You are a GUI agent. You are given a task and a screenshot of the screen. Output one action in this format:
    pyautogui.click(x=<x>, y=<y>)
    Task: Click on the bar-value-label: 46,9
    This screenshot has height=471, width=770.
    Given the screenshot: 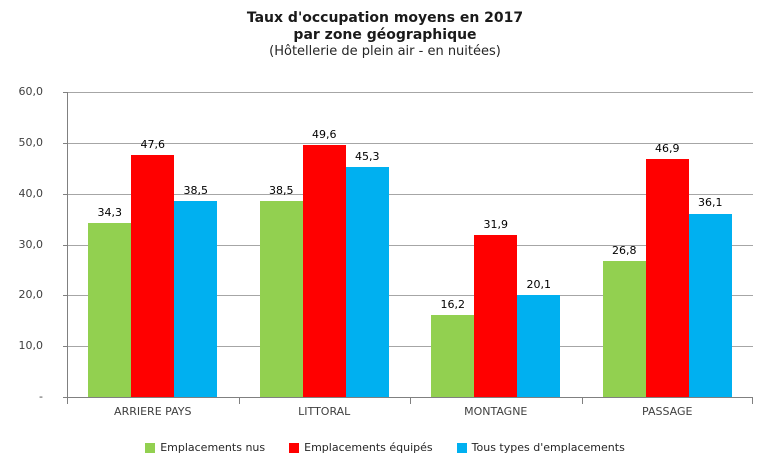 What is the action you would take?
    pyautogui.click(x=667, y=148)
    